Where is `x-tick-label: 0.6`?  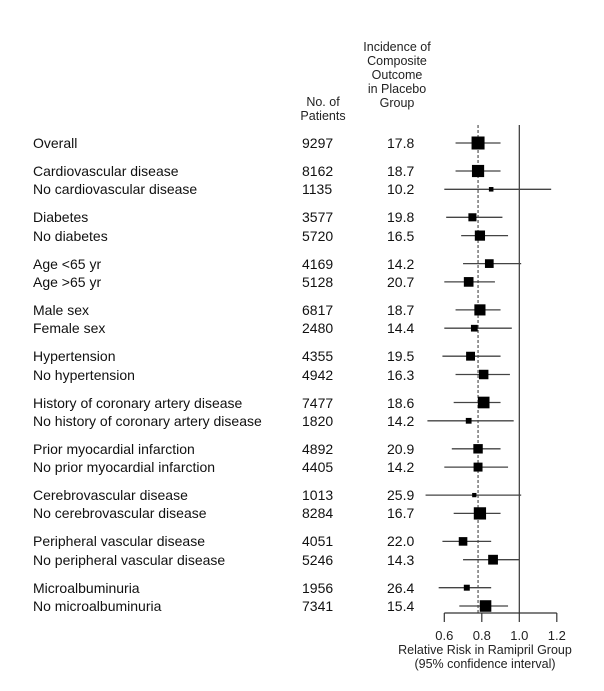 x-tick-label: 0.6 is located at coordinates (444, 635).